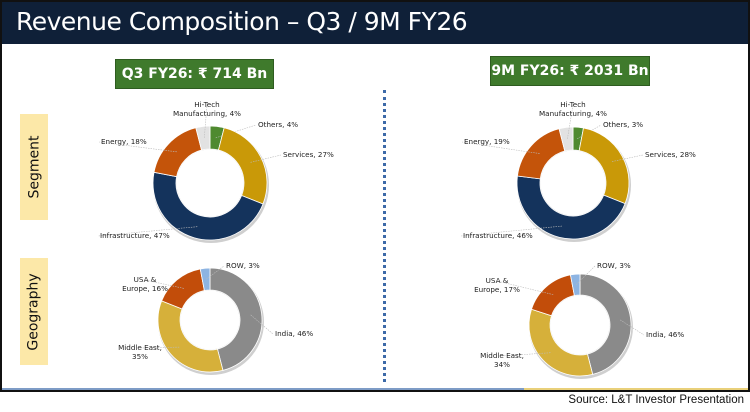 Image resolution: width=750 pixels, height=412 pixels. What do you see at coordinates (497, 289) in the screenshot?
I see `data-label-line: Europe, 17%` at bounding box center [497, 289].